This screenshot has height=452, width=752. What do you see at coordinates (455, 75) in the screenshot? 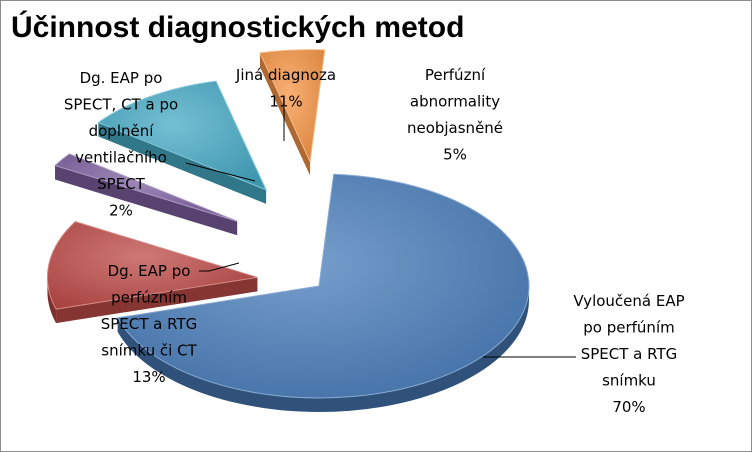
I see `slice-category-label: Perfúzní` at bounding box center [455, 75].